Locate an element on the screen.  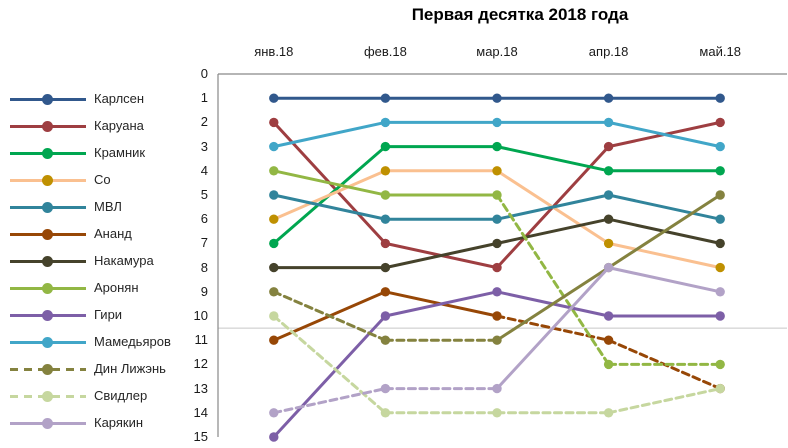
legend-item-label: Крамник is located at coordinates (120, 152).